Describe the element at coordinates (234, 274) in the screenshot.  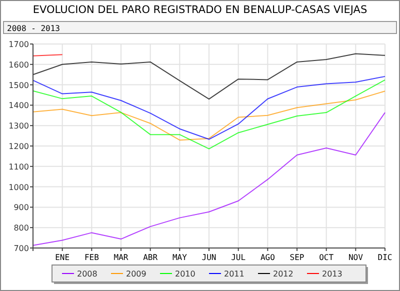
I see `legend-label: 2011` at that location.